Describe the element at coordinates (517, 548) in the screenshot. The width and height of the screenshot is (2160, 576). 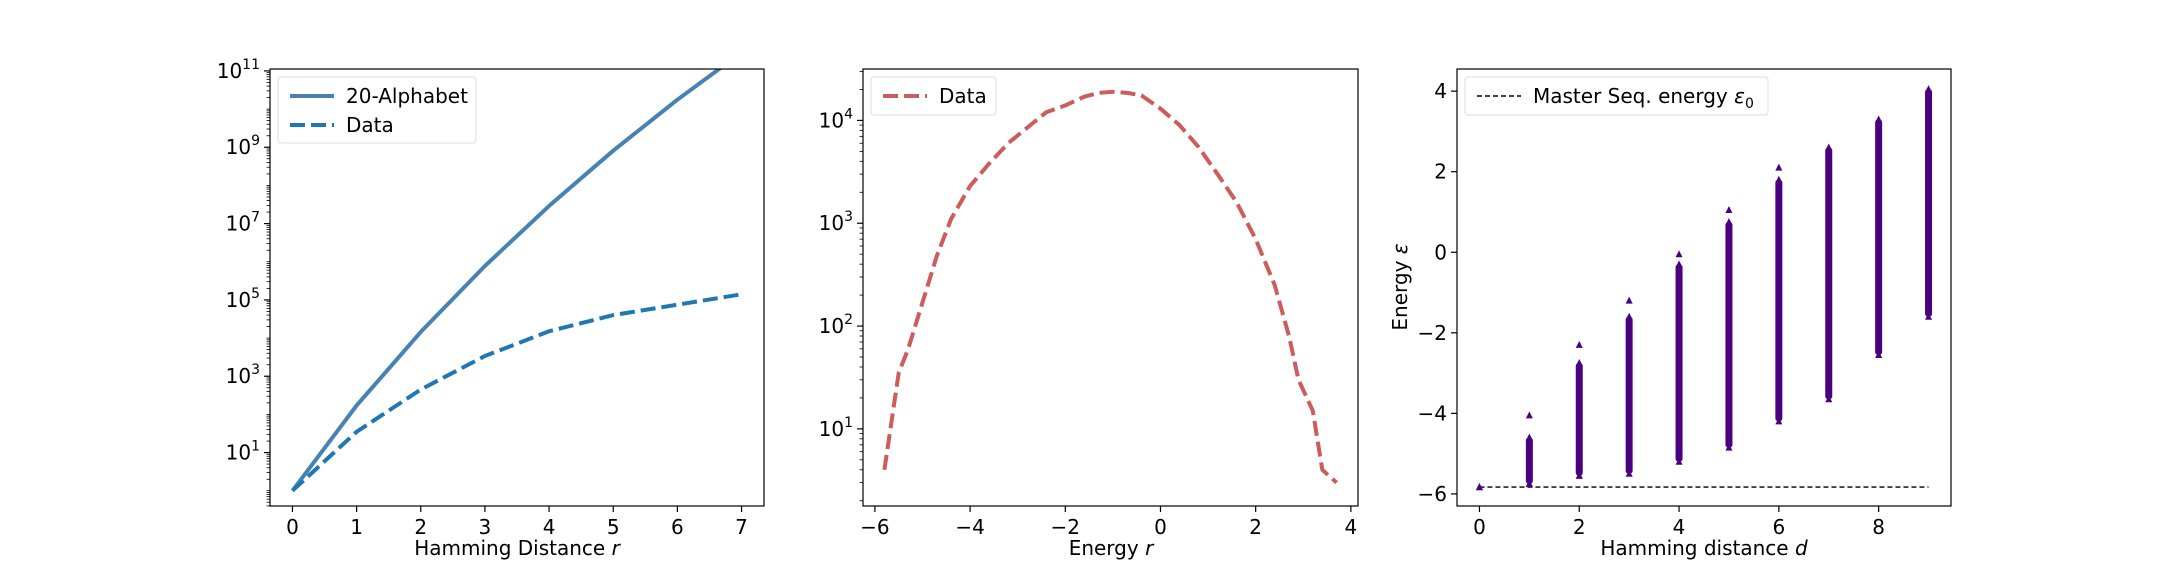
I see `x-axis-label: Hamming Distance r` at that location.